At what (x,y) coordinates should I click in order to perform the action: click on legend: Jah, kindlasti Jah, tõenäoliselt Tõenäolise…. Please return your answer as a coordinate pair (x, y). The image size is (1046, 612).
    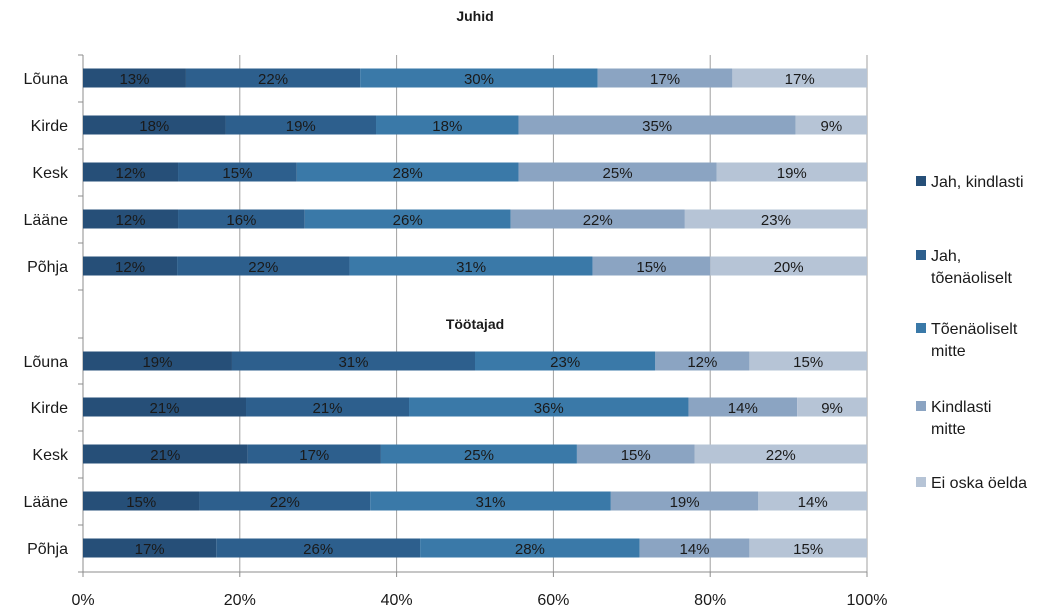
    Looking at the image, I should click on (971, 333).